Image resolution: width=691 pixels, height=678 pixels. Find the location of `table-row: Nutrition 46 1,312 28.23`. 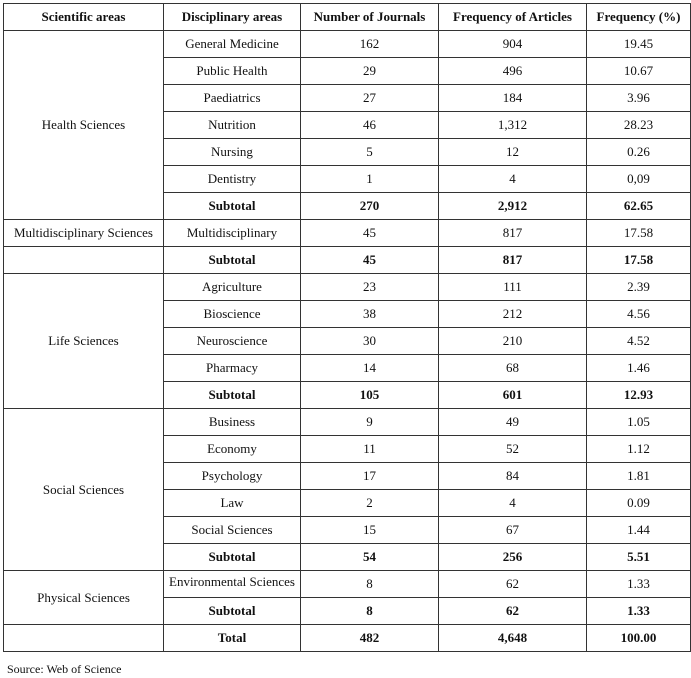

table-row: Nutrition 46 1,312 28.23 is located at coordinates (347, 125).